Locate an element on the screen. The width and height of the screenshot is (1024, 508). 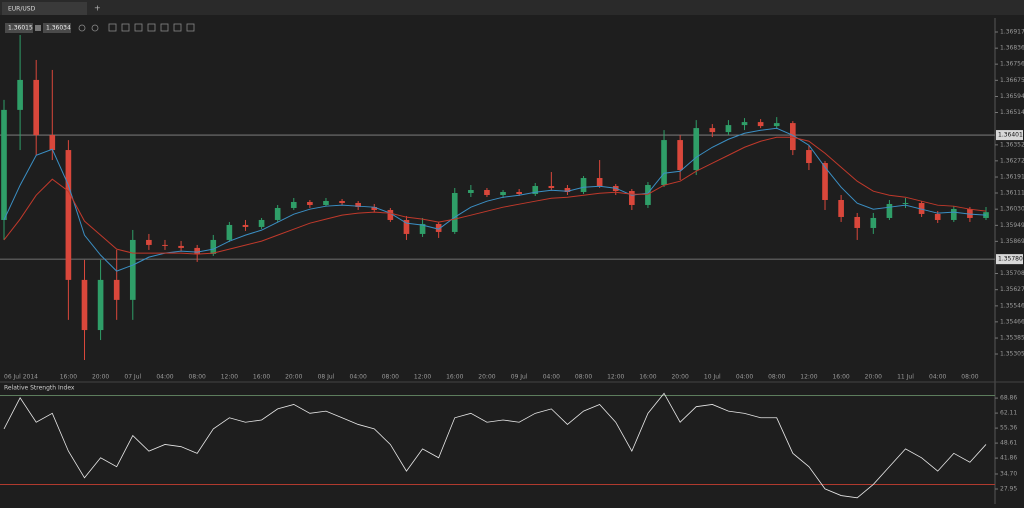
panel-title: Relative Strength Index is located at coordinates (39, 388).